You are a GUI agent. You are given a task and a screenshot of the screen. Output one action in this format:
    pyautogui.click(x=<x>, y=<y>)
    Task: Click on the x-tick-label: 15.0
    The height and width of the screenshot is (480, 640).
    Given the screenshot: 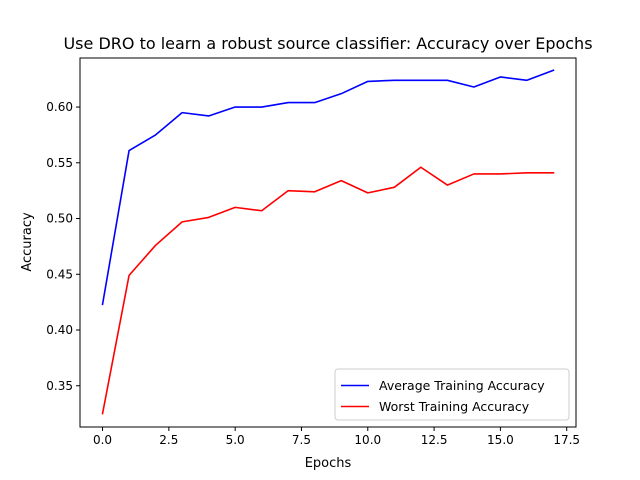 What is the action you would take?
    pyautogui.click(x=500, y=440)
    